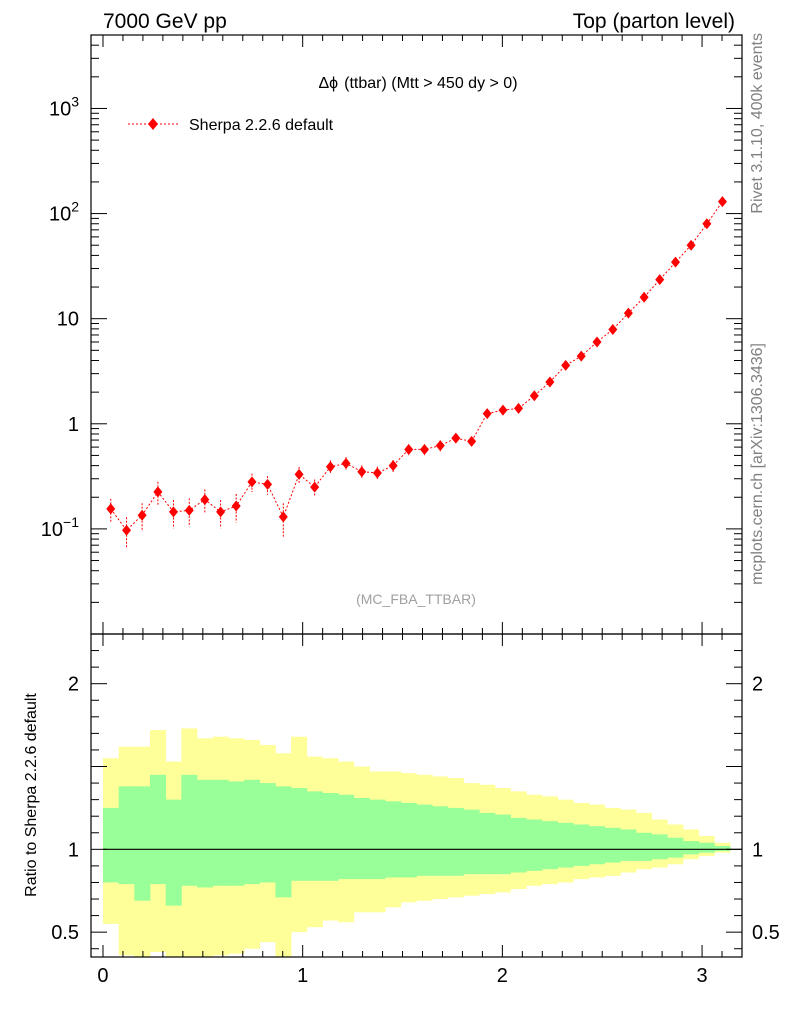 Image resolution: width=786 pixels, height=1029 pixels. Describe the element at coordinates (31, 795) in the screenshot. I see `ratio-y-axis-title: Ratio to Sherpa 2.2.6 default` at that location.